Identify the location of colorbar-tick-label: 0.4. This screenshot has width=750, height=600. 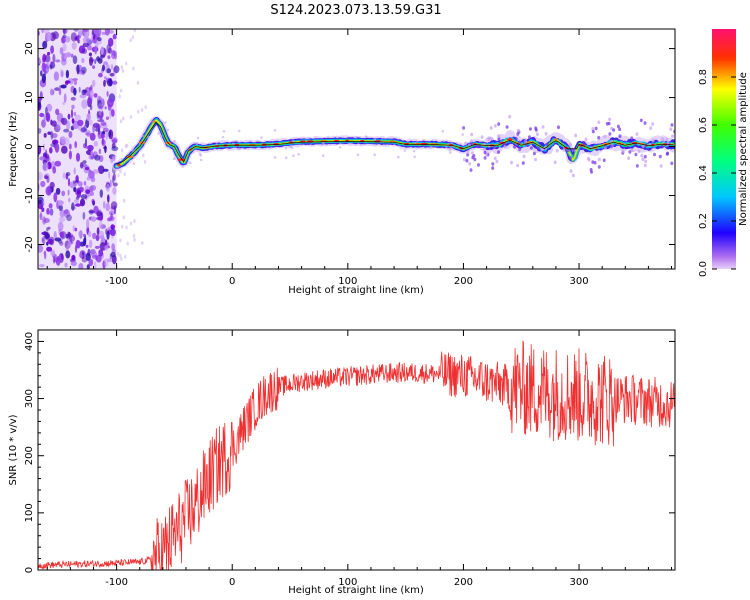
(703, 173).